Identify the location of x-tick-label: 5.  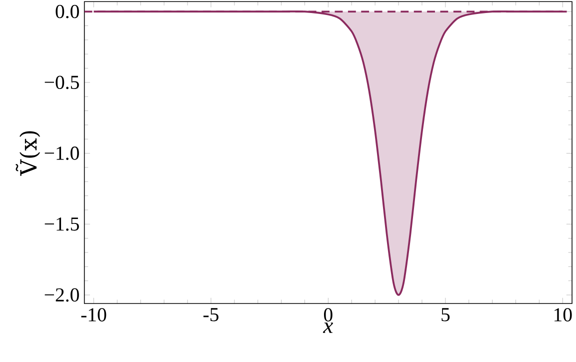
(446, 315).